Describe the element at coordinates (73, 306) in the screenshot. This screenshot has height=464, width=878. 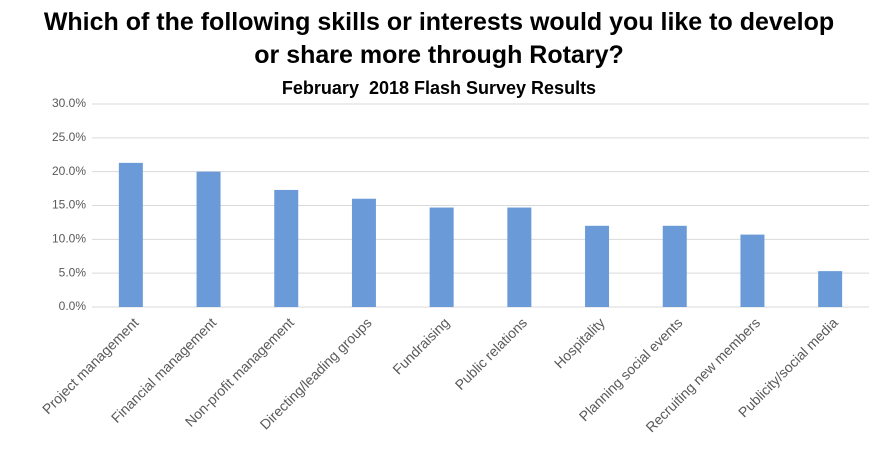
I see `y-tick-label: 0.0%` at that location.